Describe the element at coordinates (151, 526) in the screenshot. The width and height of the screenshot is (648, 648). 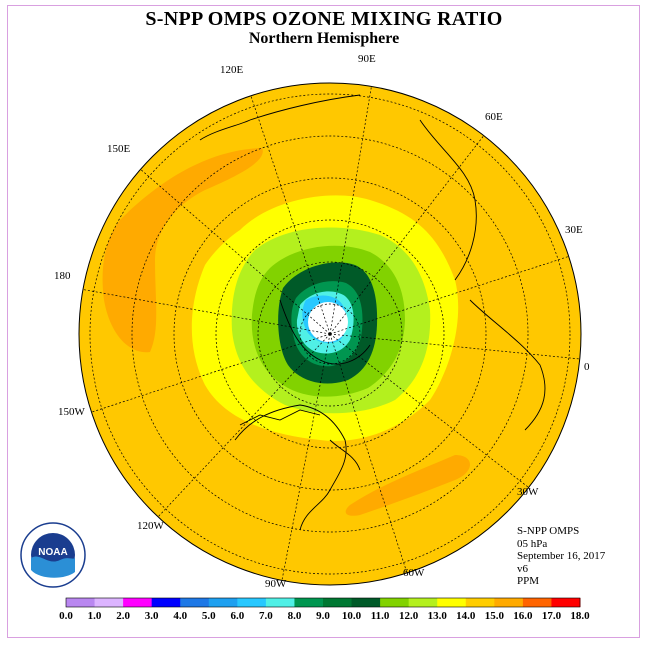
I see `lon-label-120w: 120W` at that location.